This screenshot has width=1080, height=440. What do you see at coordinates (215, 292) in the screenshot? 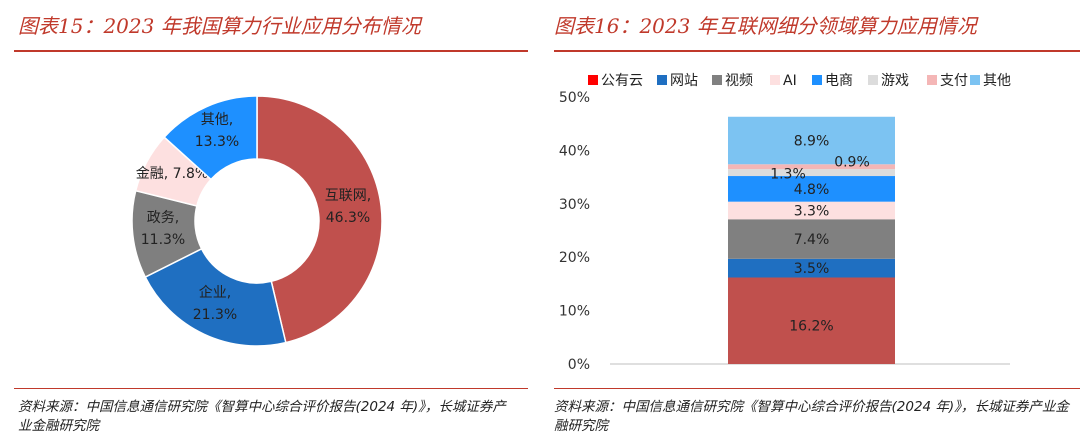
I see `slice-label: 企业,` at bounding box center [215, 292].